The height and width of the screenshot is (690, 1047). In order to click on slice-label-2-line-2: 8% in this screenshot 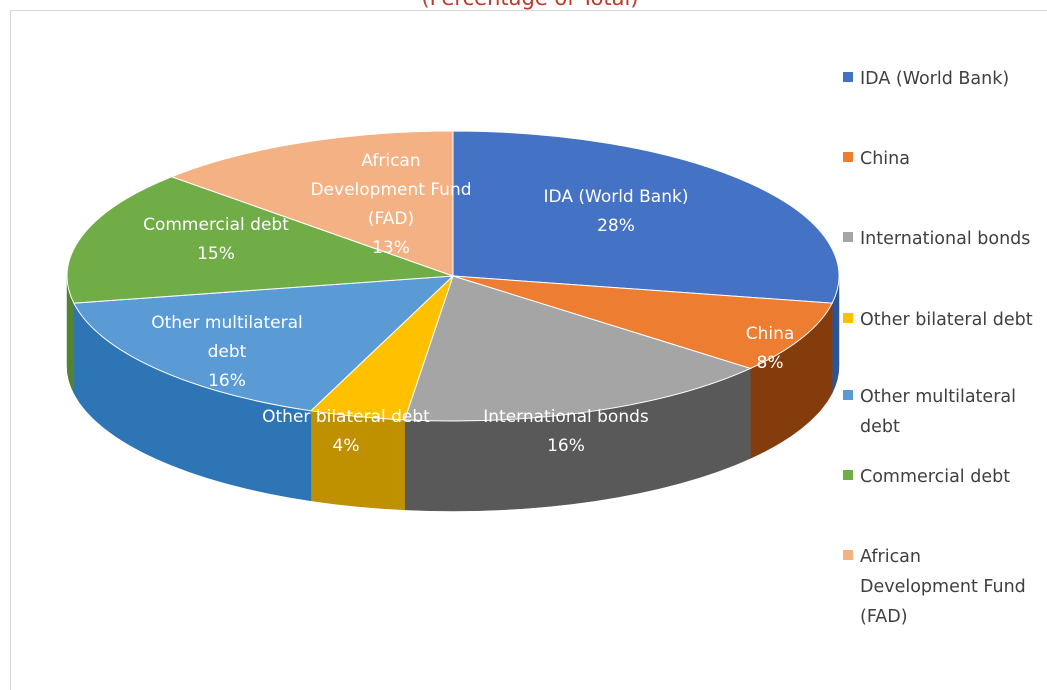, I will do `click(770, 363)`.